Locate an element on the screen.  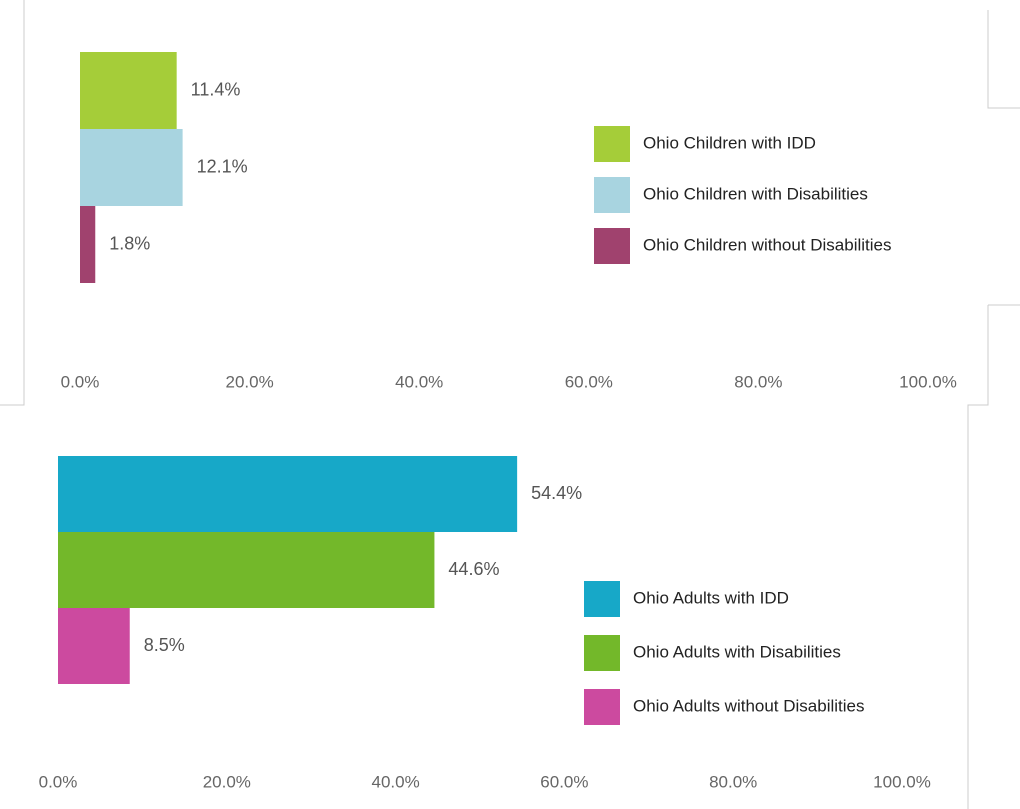
legend-label: Ohio Children with Disabilities is located at coordinates (755, 193).